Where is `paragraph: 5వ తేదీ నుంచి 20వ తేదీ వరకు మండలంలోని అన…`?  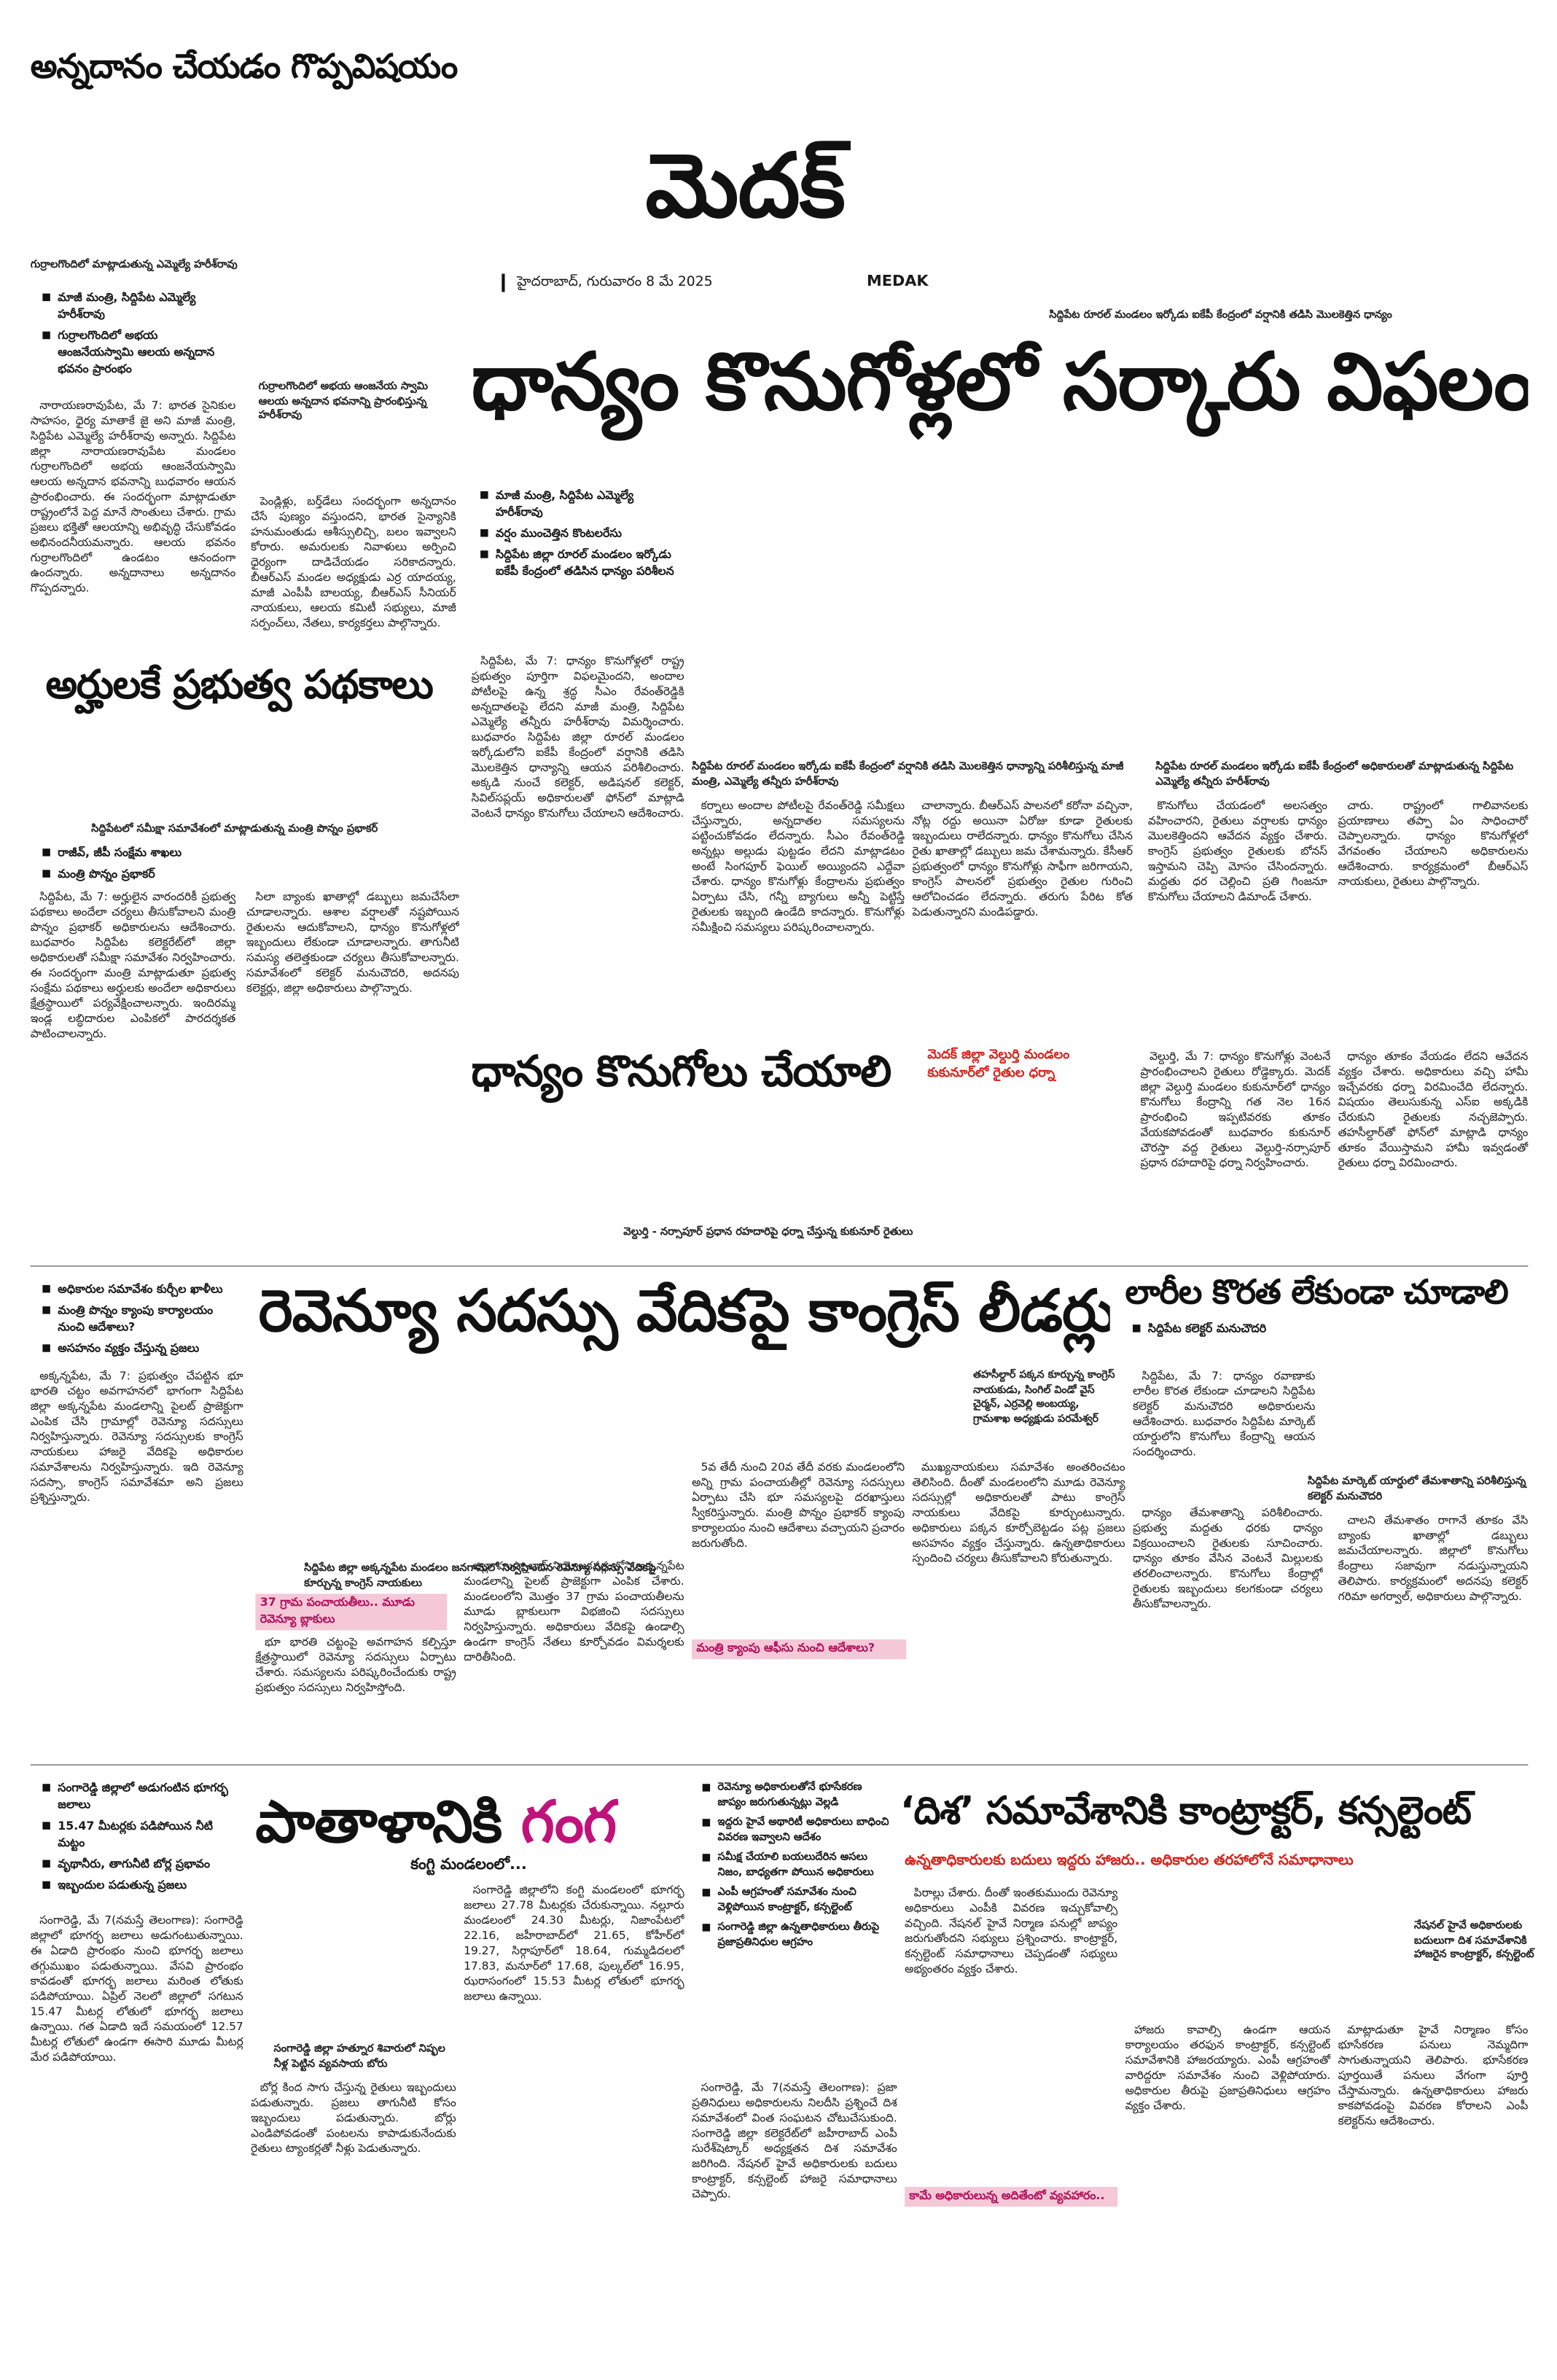
paragraph: 5వ తేదీ నుంచి 20వ తేదీ వరకు మండలంలోని అన… is located at coordinates (799, 1504).